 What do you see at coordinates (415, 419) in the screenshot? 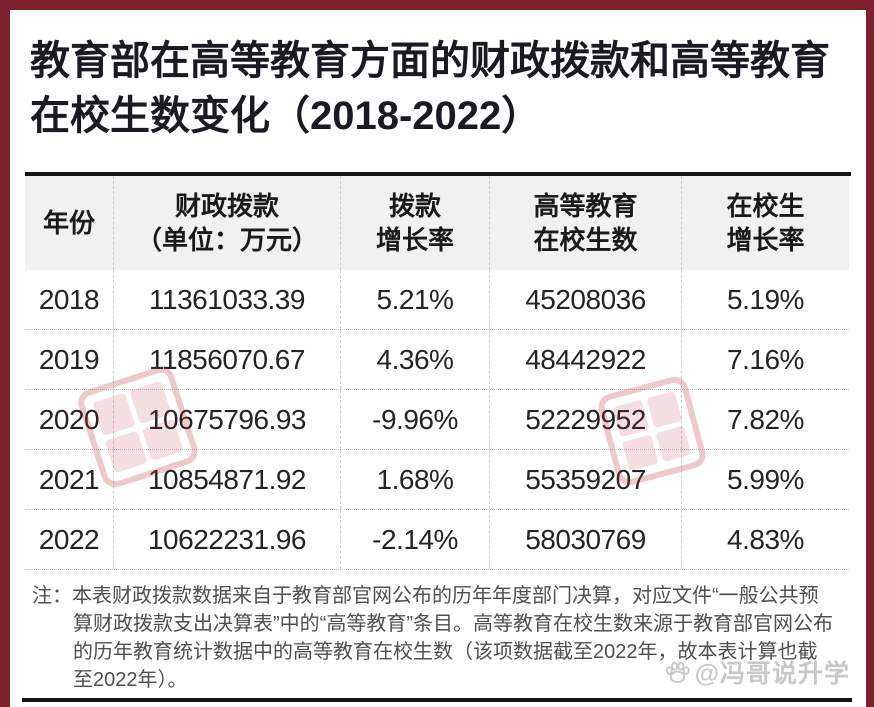
I see `cell-allocation-growth: -9.96%` at bounding box center [415, 419].